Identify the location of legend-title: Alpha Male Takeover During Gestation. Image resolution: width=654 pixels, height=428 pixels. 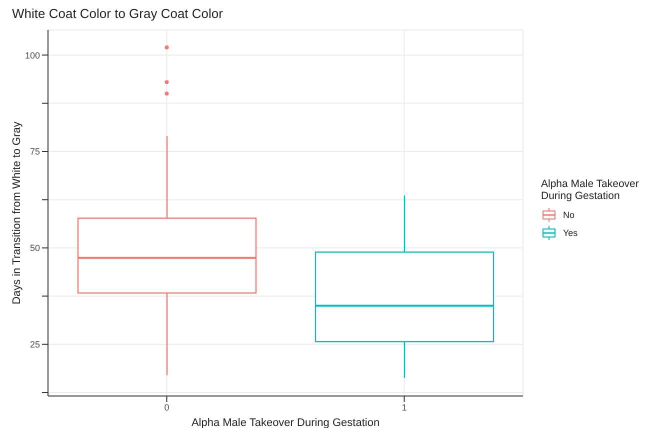
(590, 190).